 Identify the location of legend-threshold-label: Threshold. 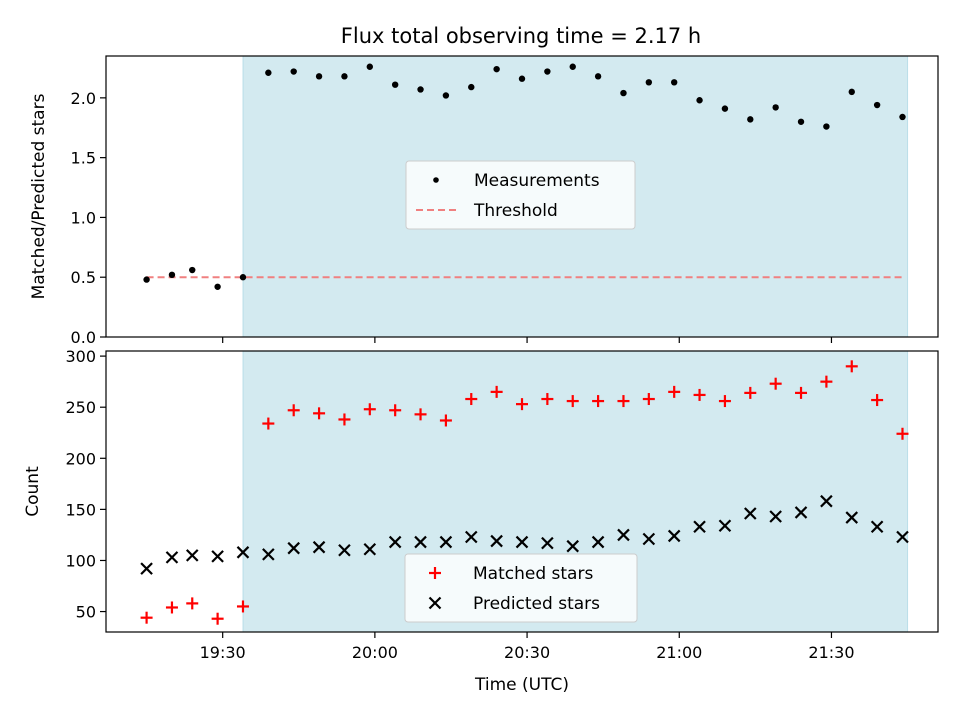
(515, 211).